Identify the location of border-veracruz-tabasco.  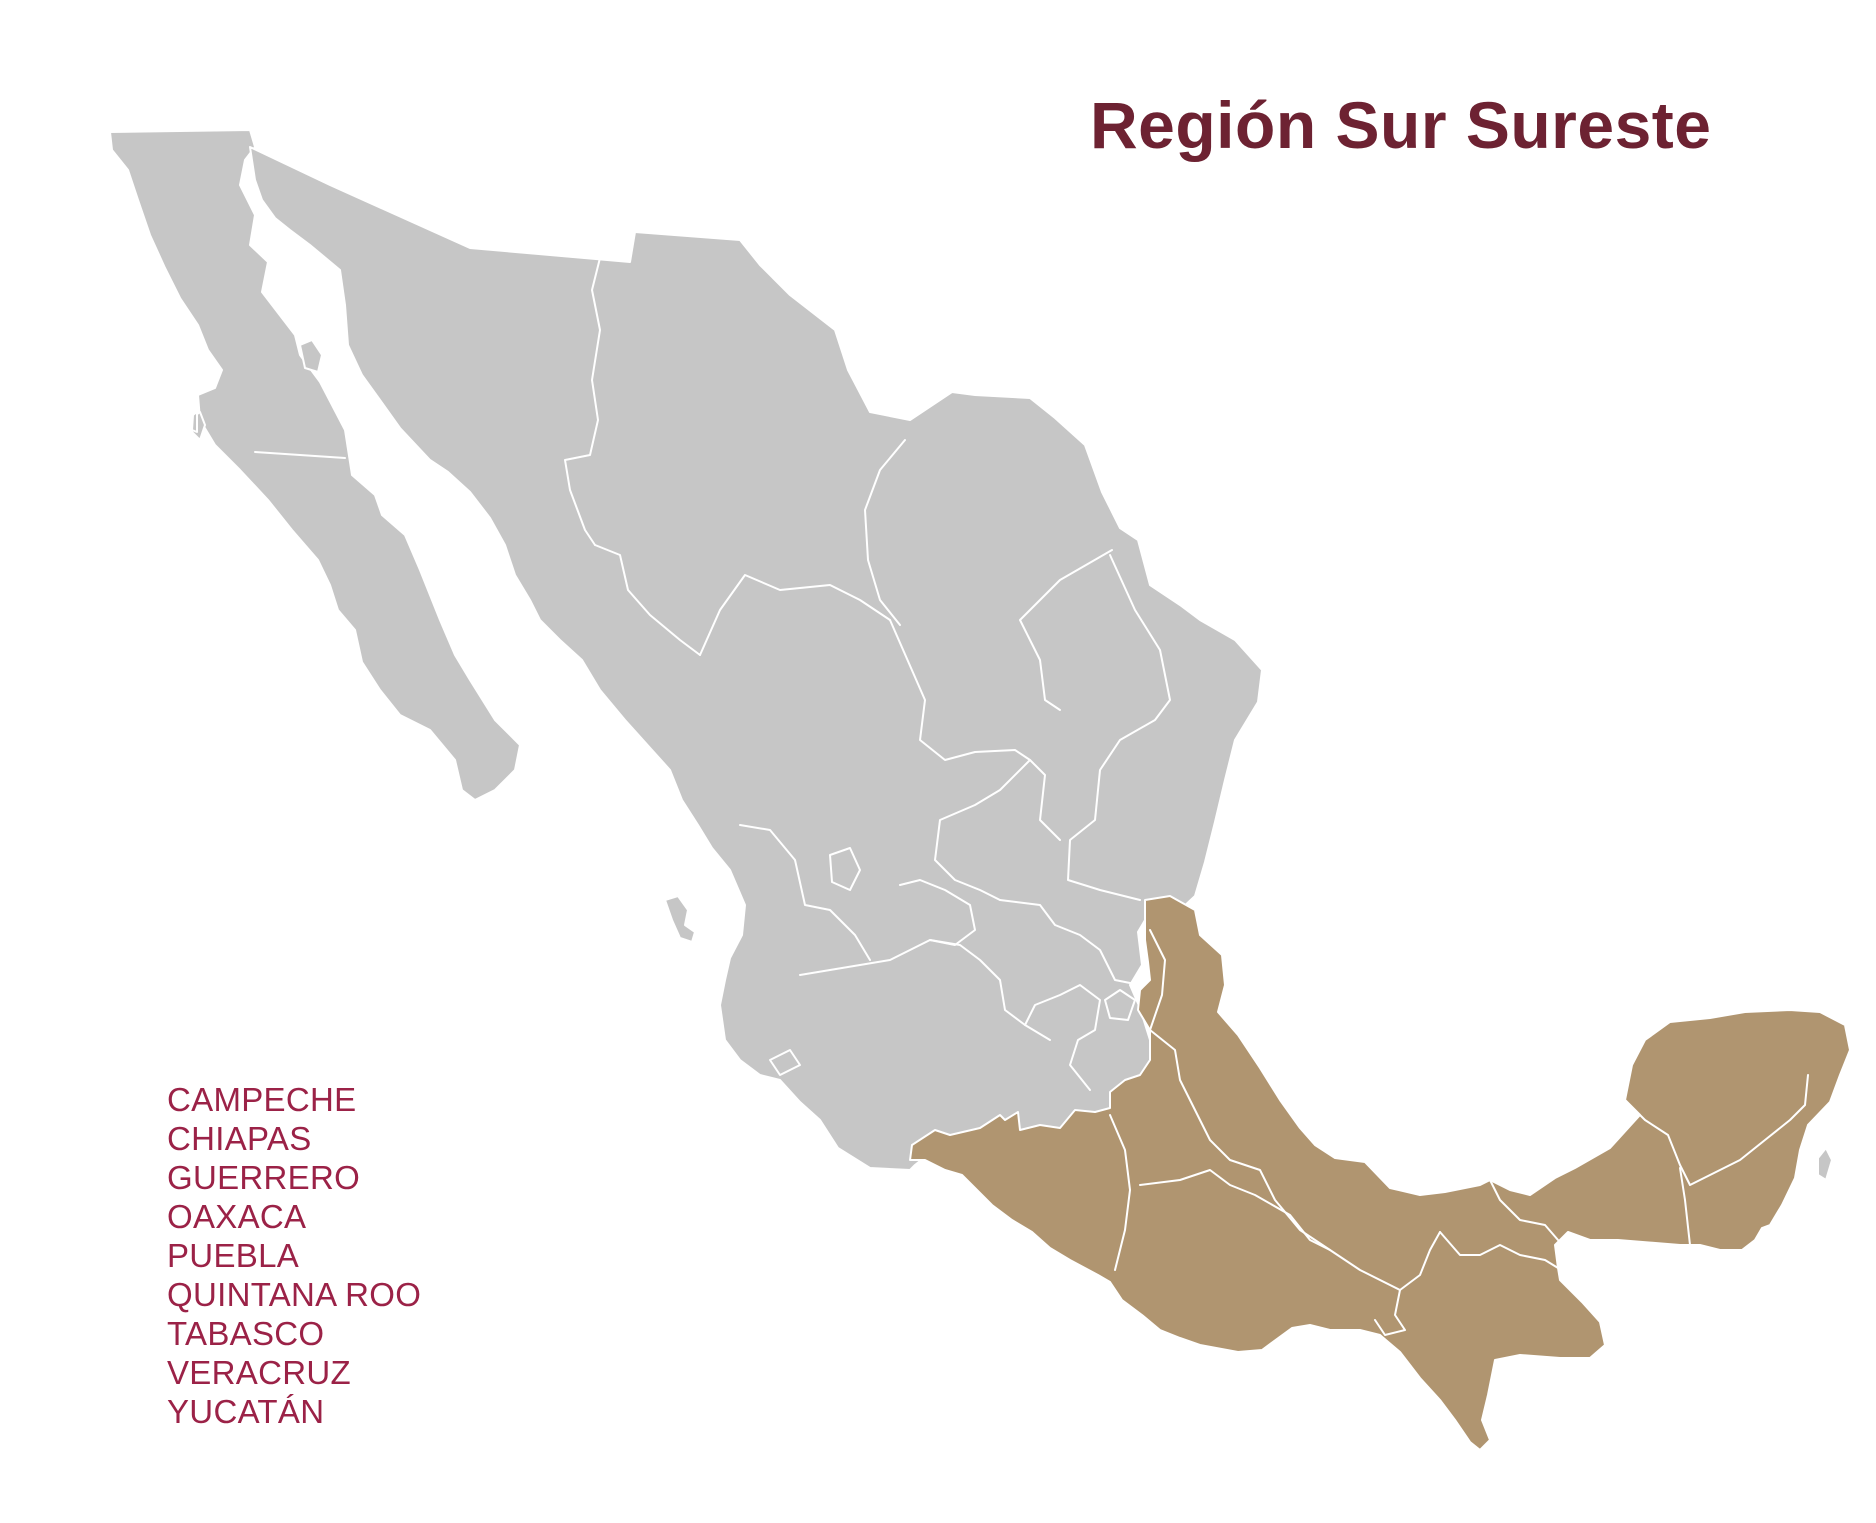
(1420, 1261).